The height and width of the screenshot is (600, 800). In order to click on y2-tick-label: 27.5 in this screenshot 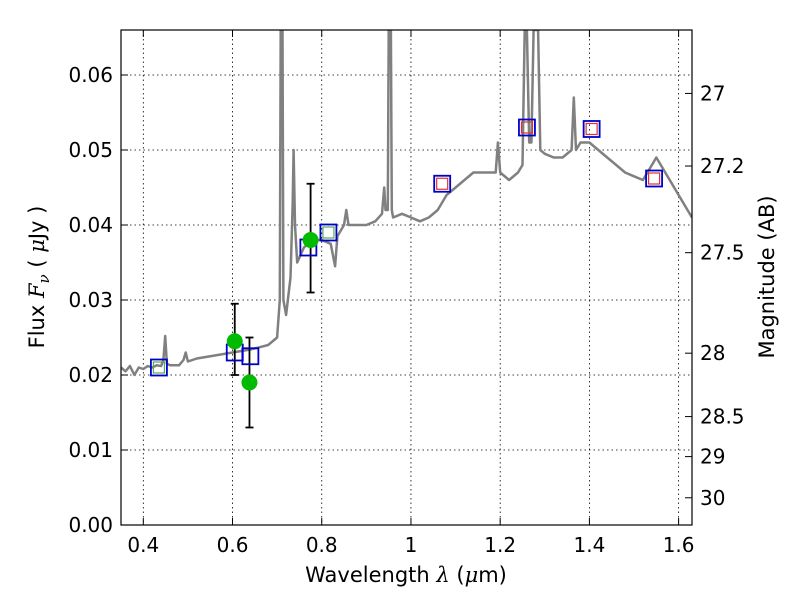, I will do `click(722, 253)`.